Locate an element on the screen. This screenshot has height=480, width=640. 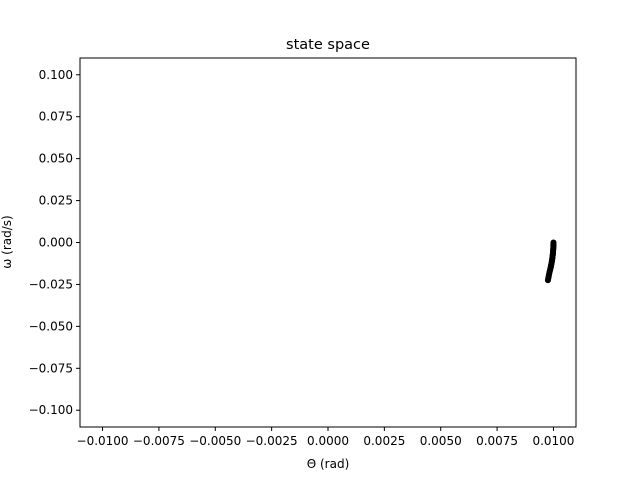
y-tick-label: −0.075 is located at coordinates (51, 368).